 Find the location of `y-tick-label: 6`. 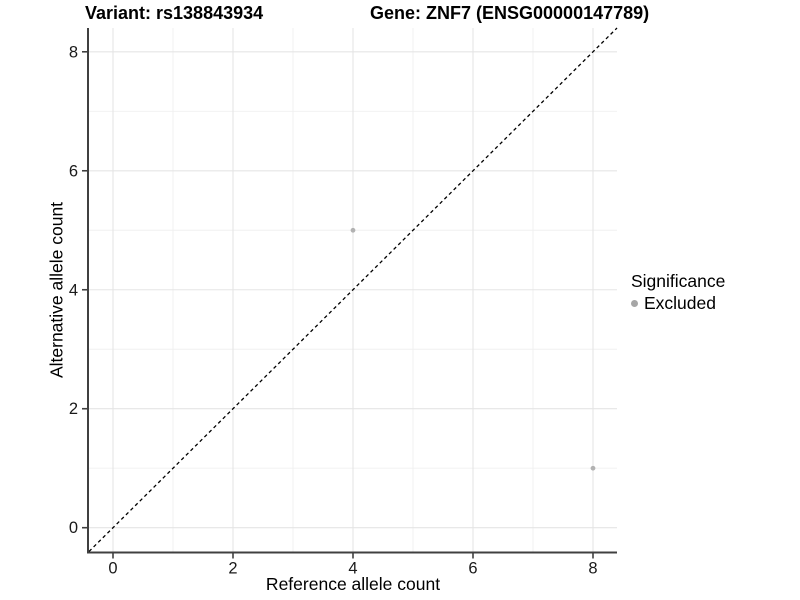

y-tick-label: 6 is located at coordinates (73, 171).